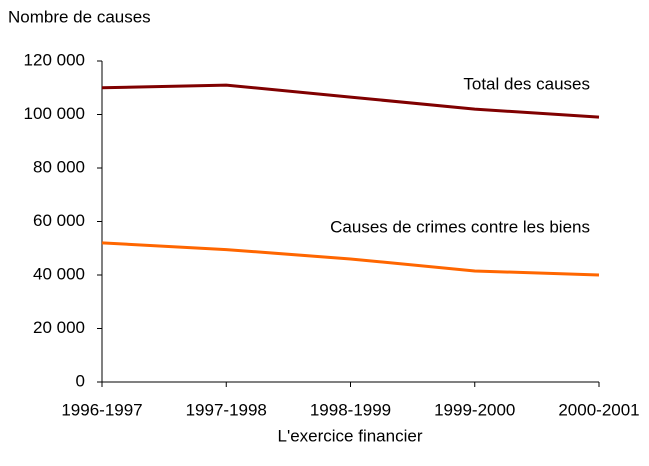 The width and height of the screenshot is (649, 466). I want to click on series-label: Total des causes, so click(526, 83).